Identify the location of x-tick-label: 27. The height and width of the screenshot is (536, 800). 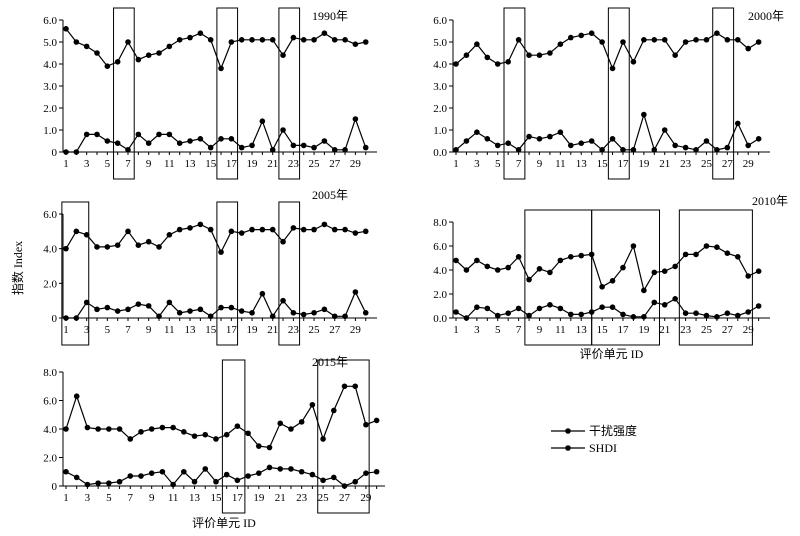
(728, 330).